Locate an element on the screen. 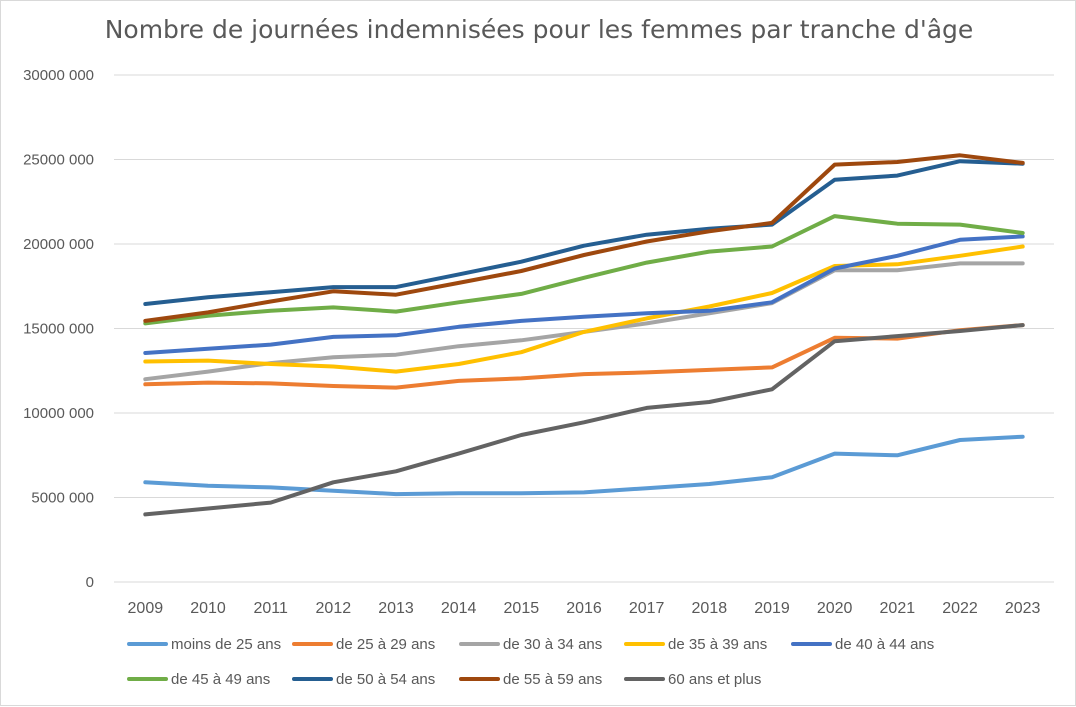  x-tick-label: 2014 is located at coordinates (459, 608).